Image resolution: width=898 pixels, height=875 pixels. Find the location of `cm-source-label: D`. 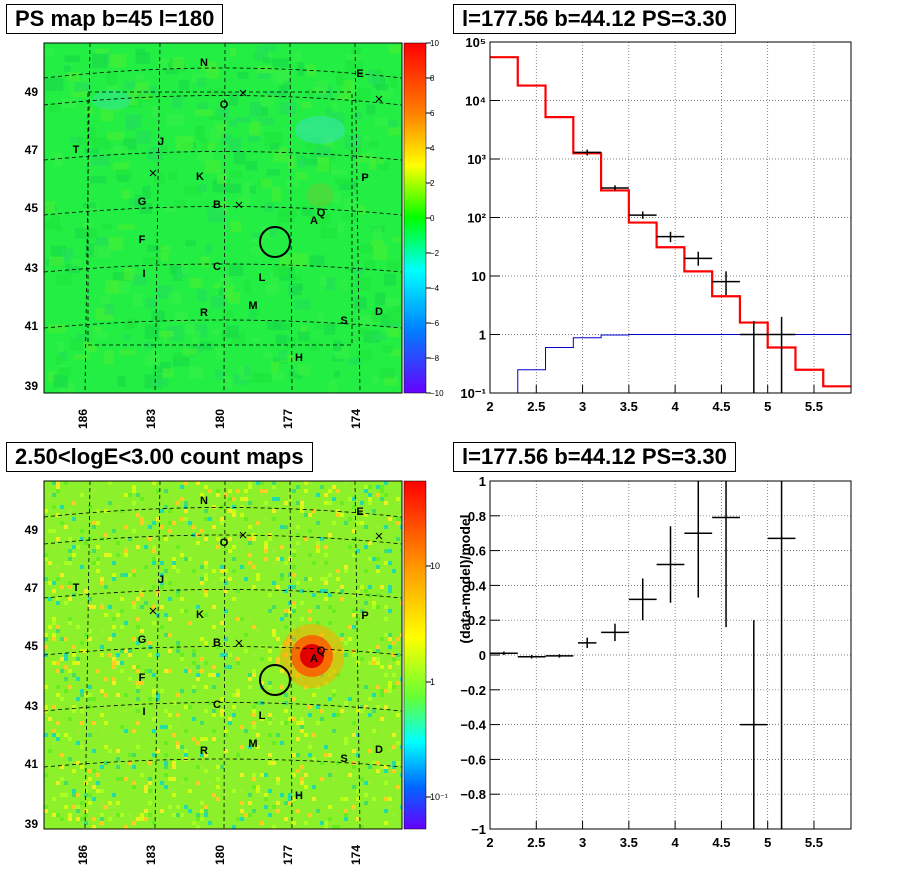

cm-source-label: D is located at coordinates (379, 750).